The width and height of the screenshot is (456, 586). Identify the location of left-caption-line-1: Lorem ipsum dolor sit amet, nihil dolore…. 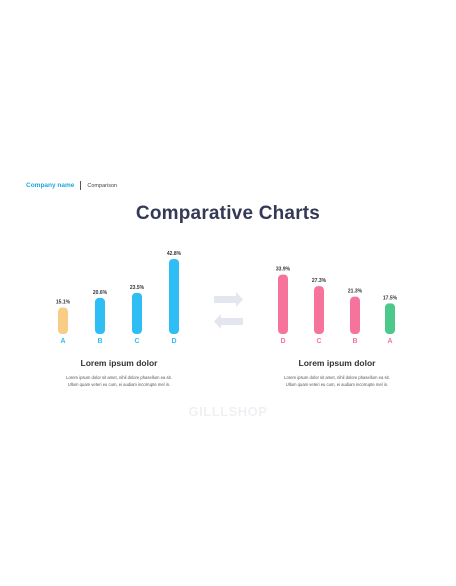
(119, 377).